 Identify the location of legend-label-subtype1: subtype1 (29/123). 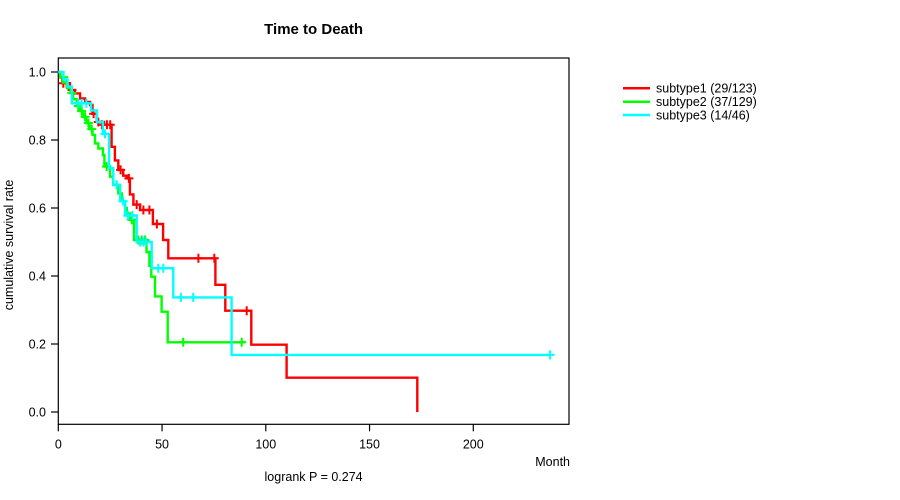
(706, 89).